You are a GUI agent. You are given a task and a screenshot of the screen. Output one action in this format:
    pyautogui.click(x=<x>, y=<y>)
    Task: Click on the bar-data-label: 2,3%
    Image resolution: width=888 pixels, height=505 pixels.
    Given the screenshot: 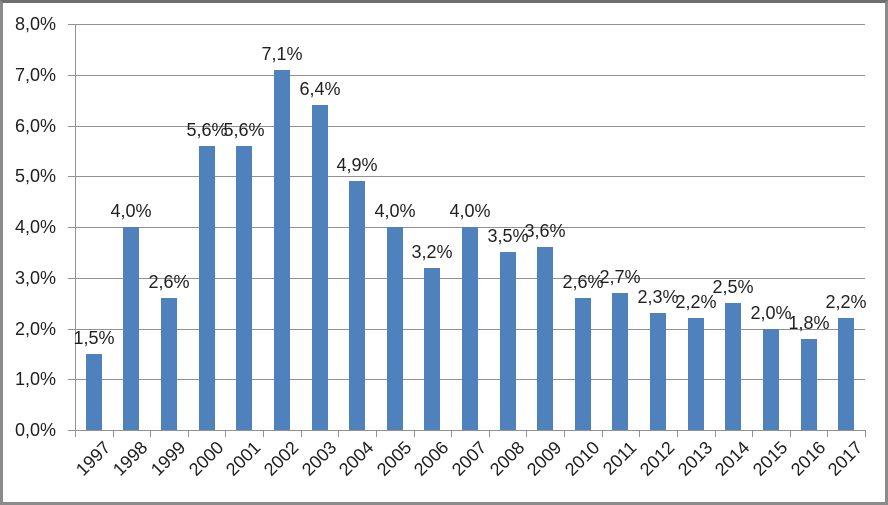 What is the action you would take?
    pyautogui.click(x=658, y=297)
    